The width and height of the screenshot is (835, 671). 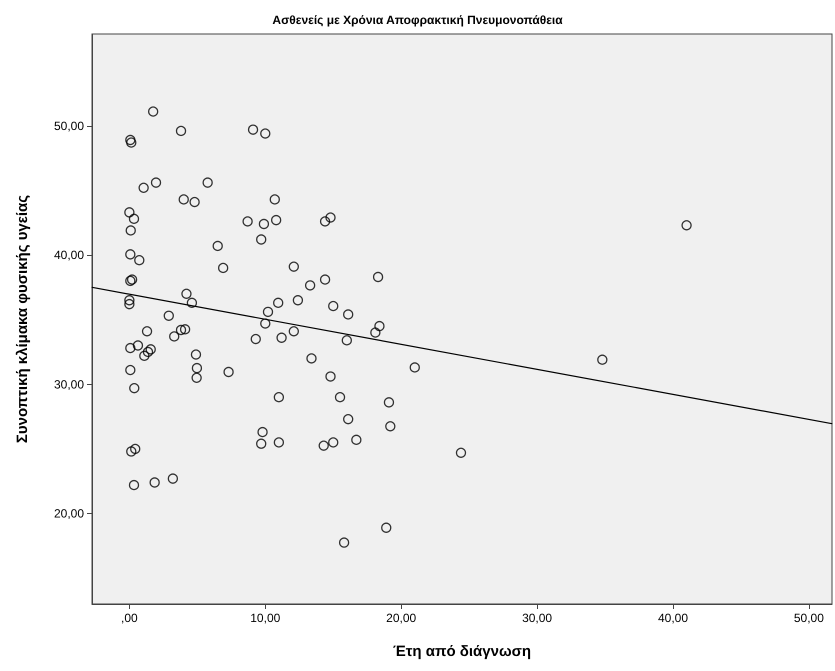 What do you see at coordinates (22, 319) in the screenshot?
I see `y-axis-title: Συνοπτική κλίμακα φυσικής υγείας` at bounding box center [22, 319].